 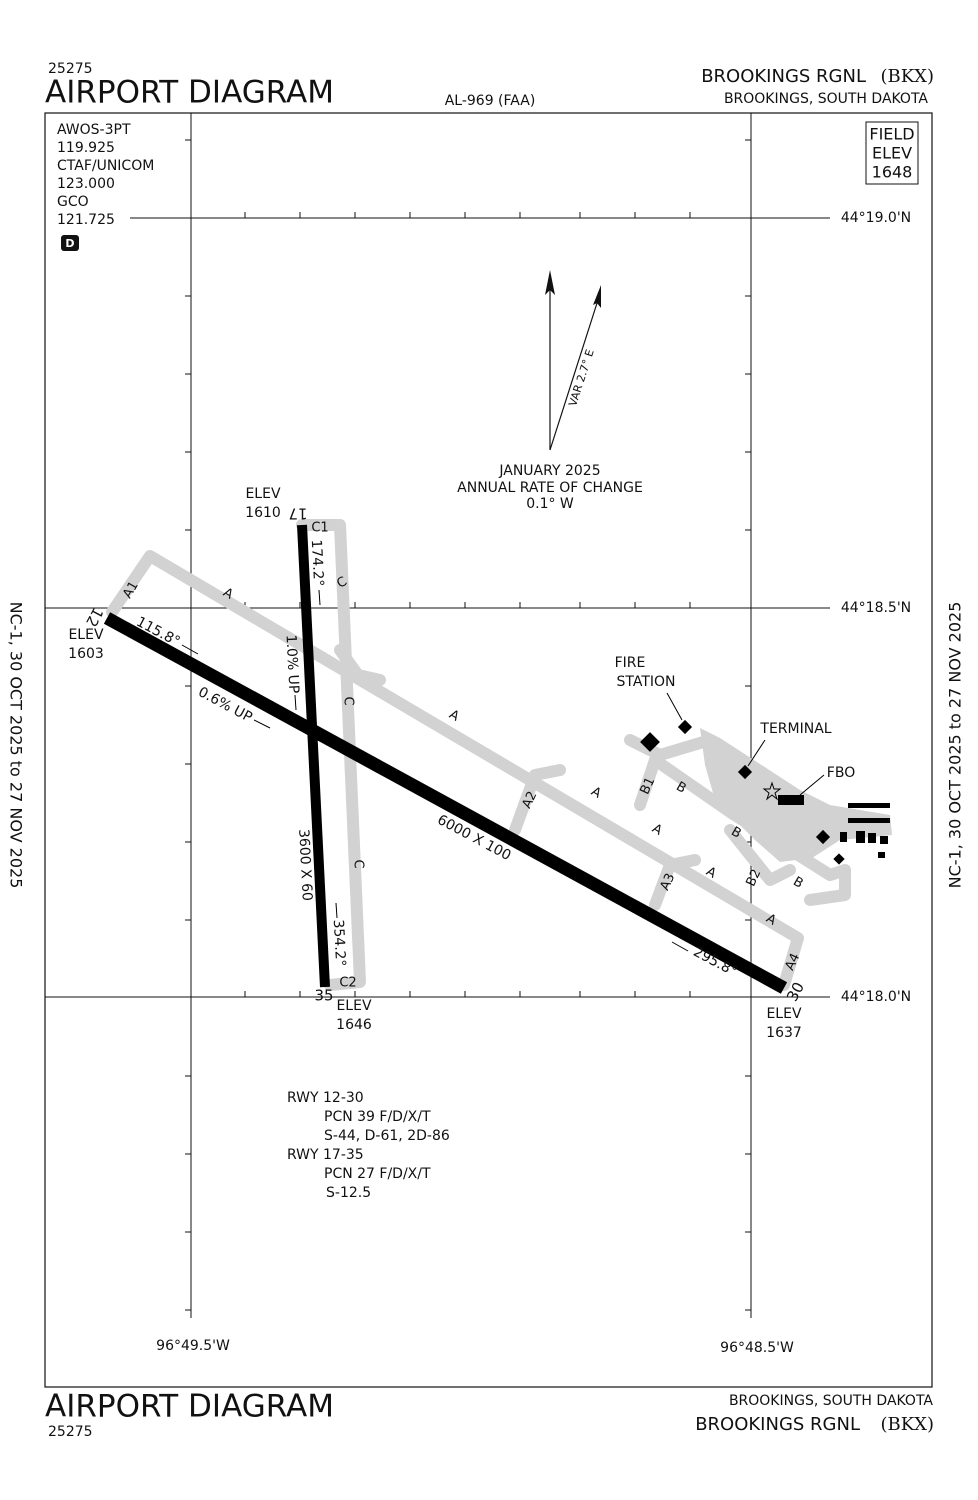 I want to click on taxiway-label: A4, so click(x=793, y=962).